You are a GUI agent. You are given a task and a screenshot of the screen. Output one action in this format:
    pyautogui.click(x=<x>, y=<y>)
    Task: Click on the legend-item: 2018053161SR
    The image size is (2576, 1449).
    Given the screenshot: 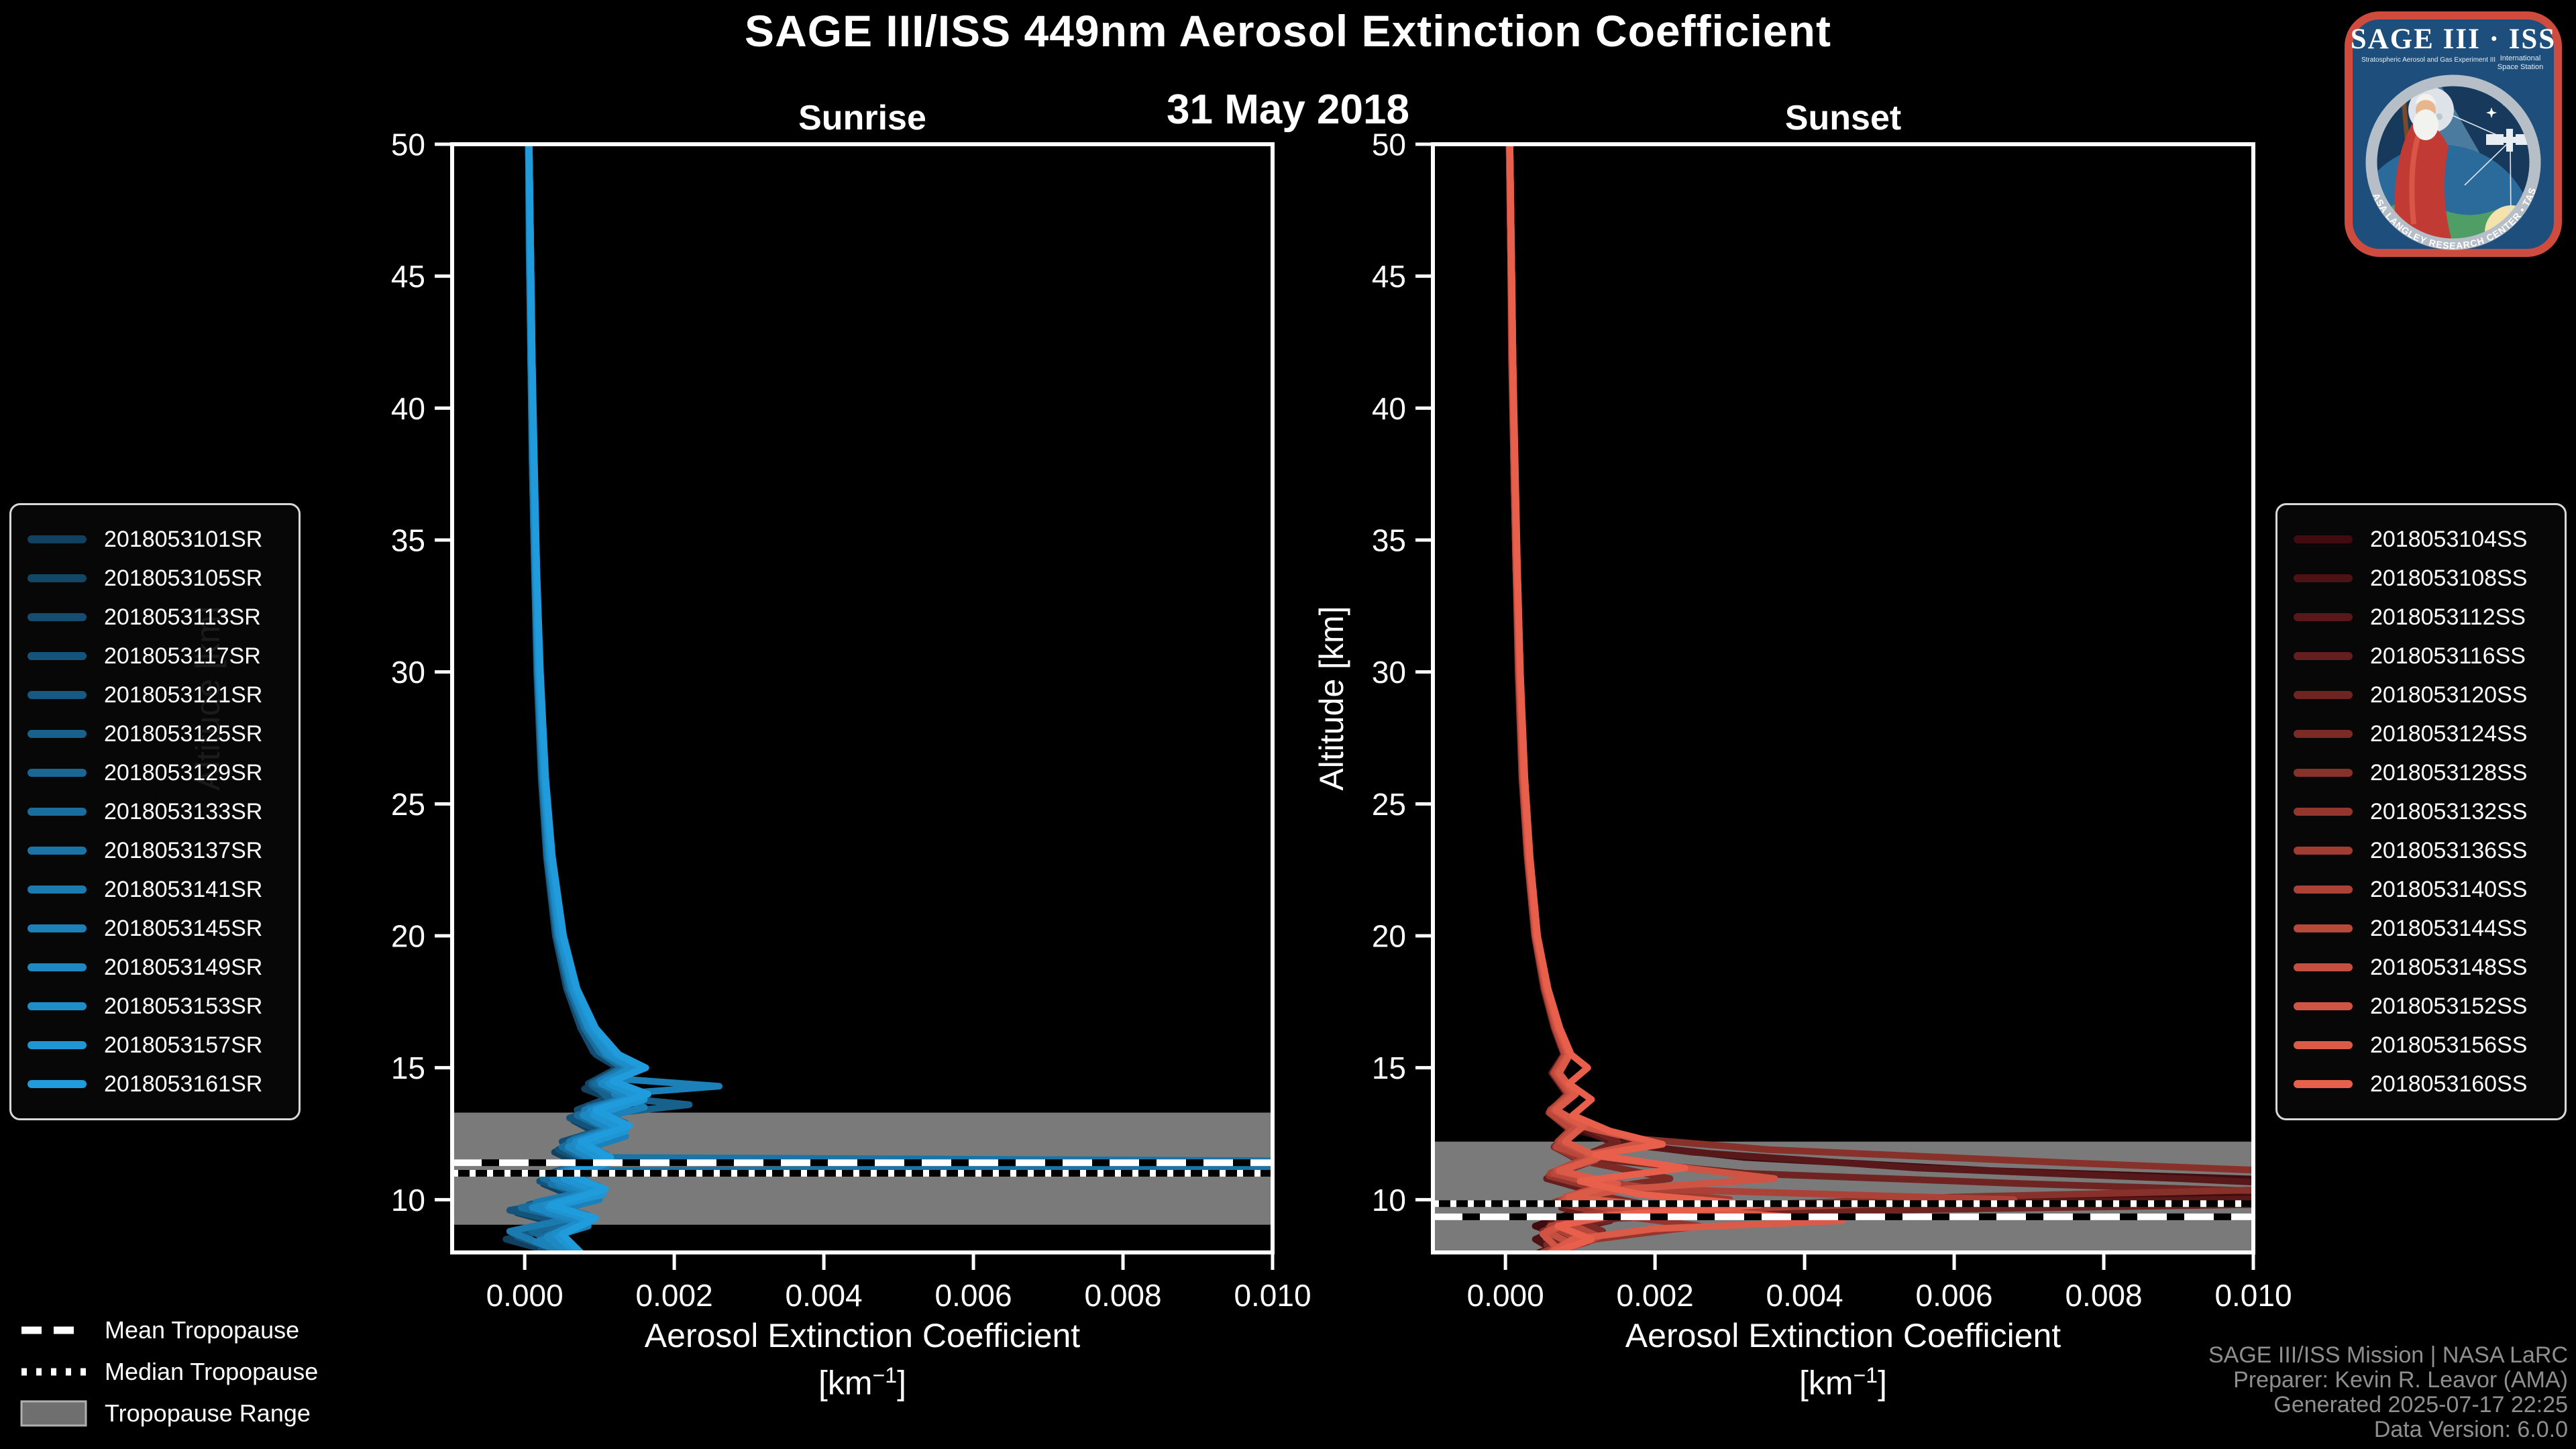 What is the action you would take?
    pyautogui.click(x=155, y=1084)
    